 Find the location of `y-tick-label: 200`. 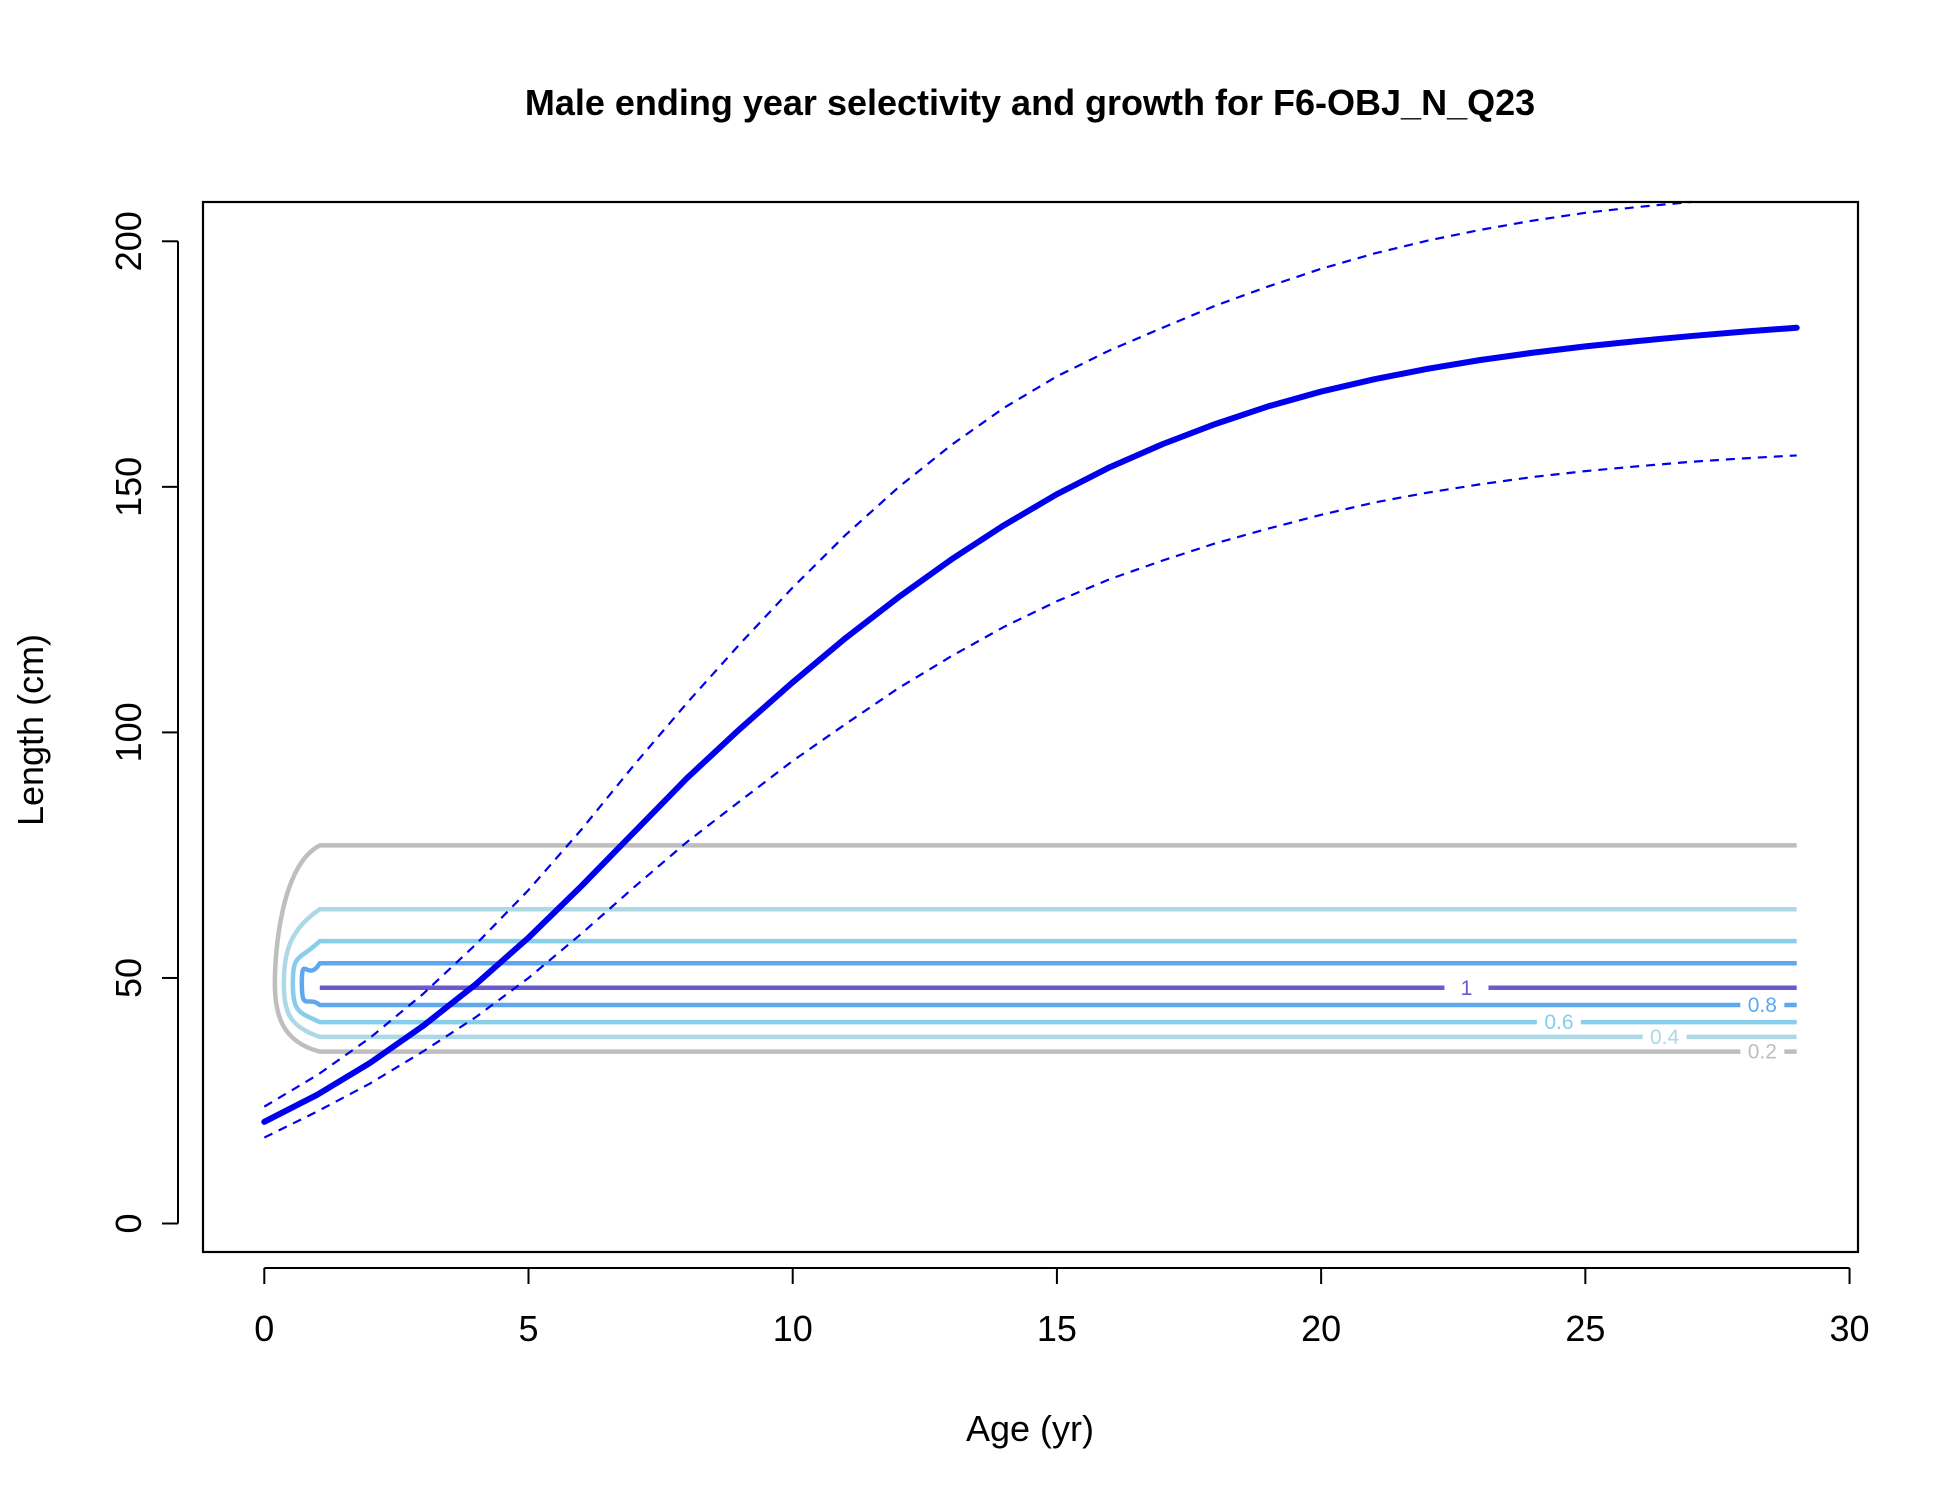

y-tick-label: 200 is located at coordinates (128, 241).